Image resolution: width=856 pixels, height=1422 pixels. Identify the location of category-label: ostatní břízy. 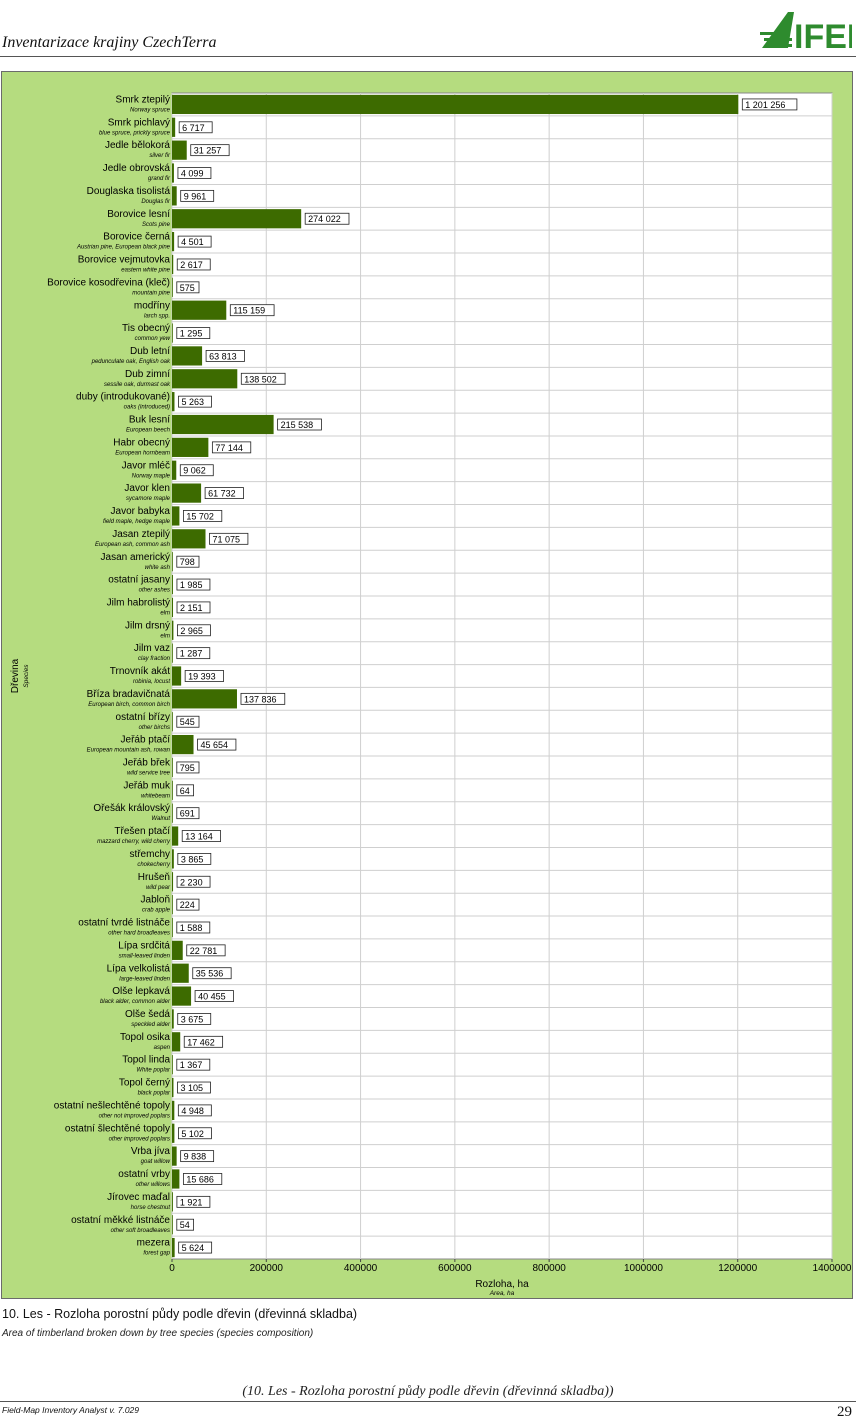
(143, 717).